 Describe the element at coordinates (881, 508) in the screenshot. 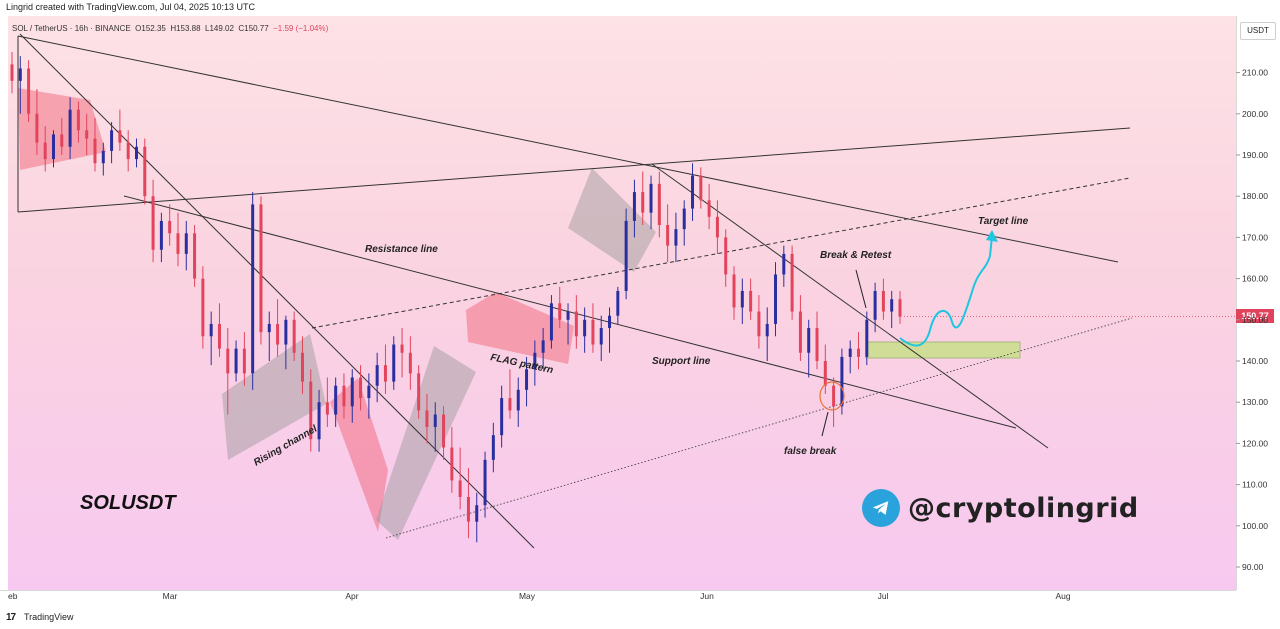

I see `telegram-icon` at that location.